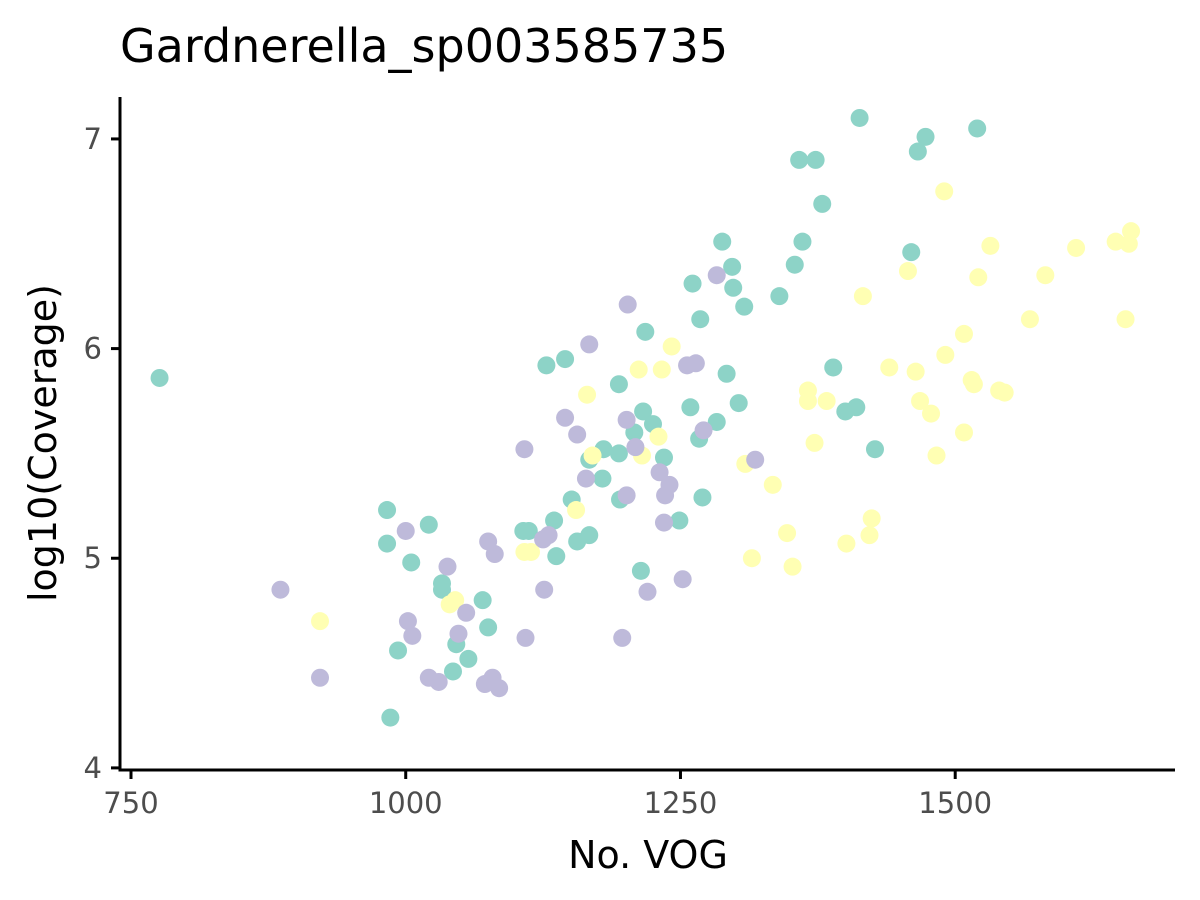 Image resolution: width=1200 pixels, height=900 pixels. What do you see at coordinates (424, 46) in the screenshot?
I see `chart-title: Gardnerella_sp003585735` at bounding box center [424, 46].